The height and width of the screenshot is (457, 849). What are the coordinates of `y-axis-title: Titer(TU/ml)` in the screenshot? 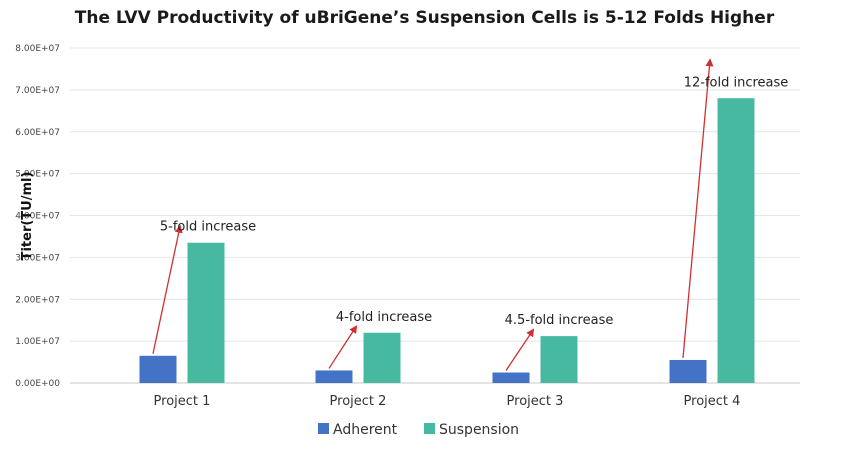 It's located at (27, 216).